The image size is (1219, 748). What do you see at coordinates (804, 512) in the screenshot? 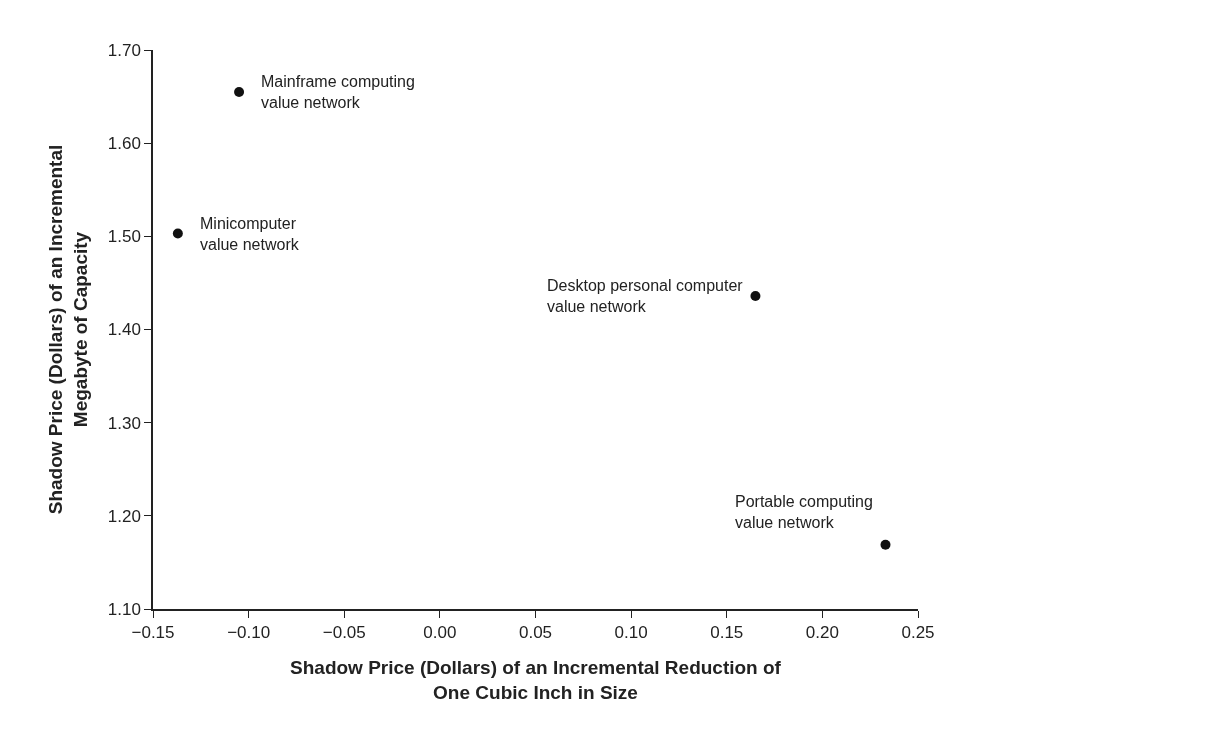
I see `annotation: Portable computing value network` at bounding box center [804, 512].